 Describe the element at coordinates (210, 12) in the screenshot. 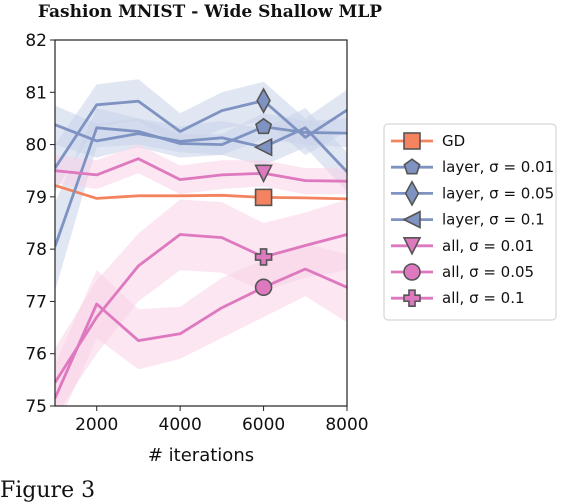

I see `chart-title: Fashion MNIST - Wide Shallow MLP` at that location.